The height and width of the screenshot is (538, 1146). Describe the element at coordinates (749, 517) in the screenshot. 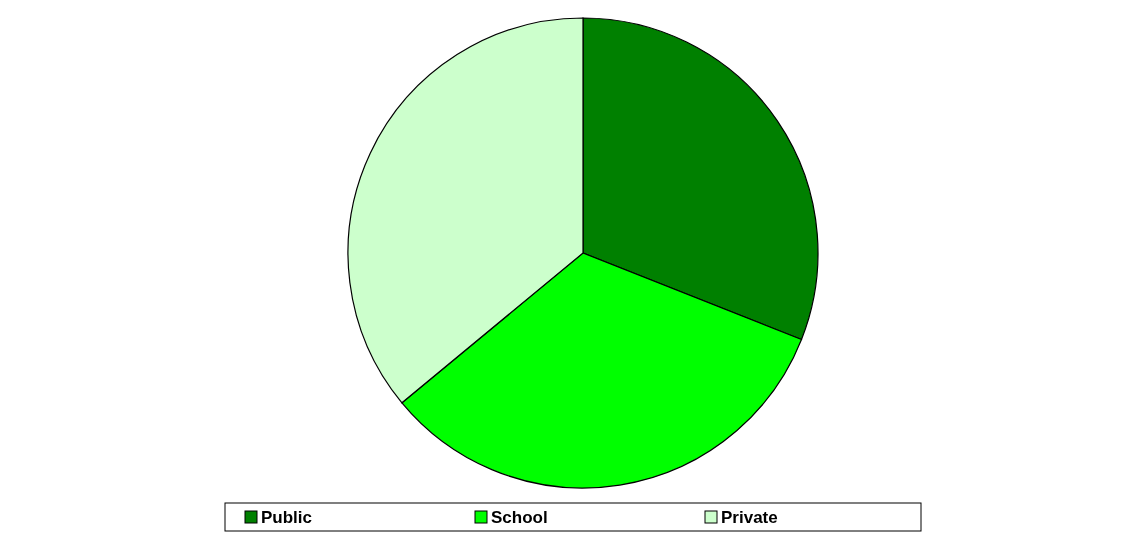

I see `legend-label: Private` at that location.